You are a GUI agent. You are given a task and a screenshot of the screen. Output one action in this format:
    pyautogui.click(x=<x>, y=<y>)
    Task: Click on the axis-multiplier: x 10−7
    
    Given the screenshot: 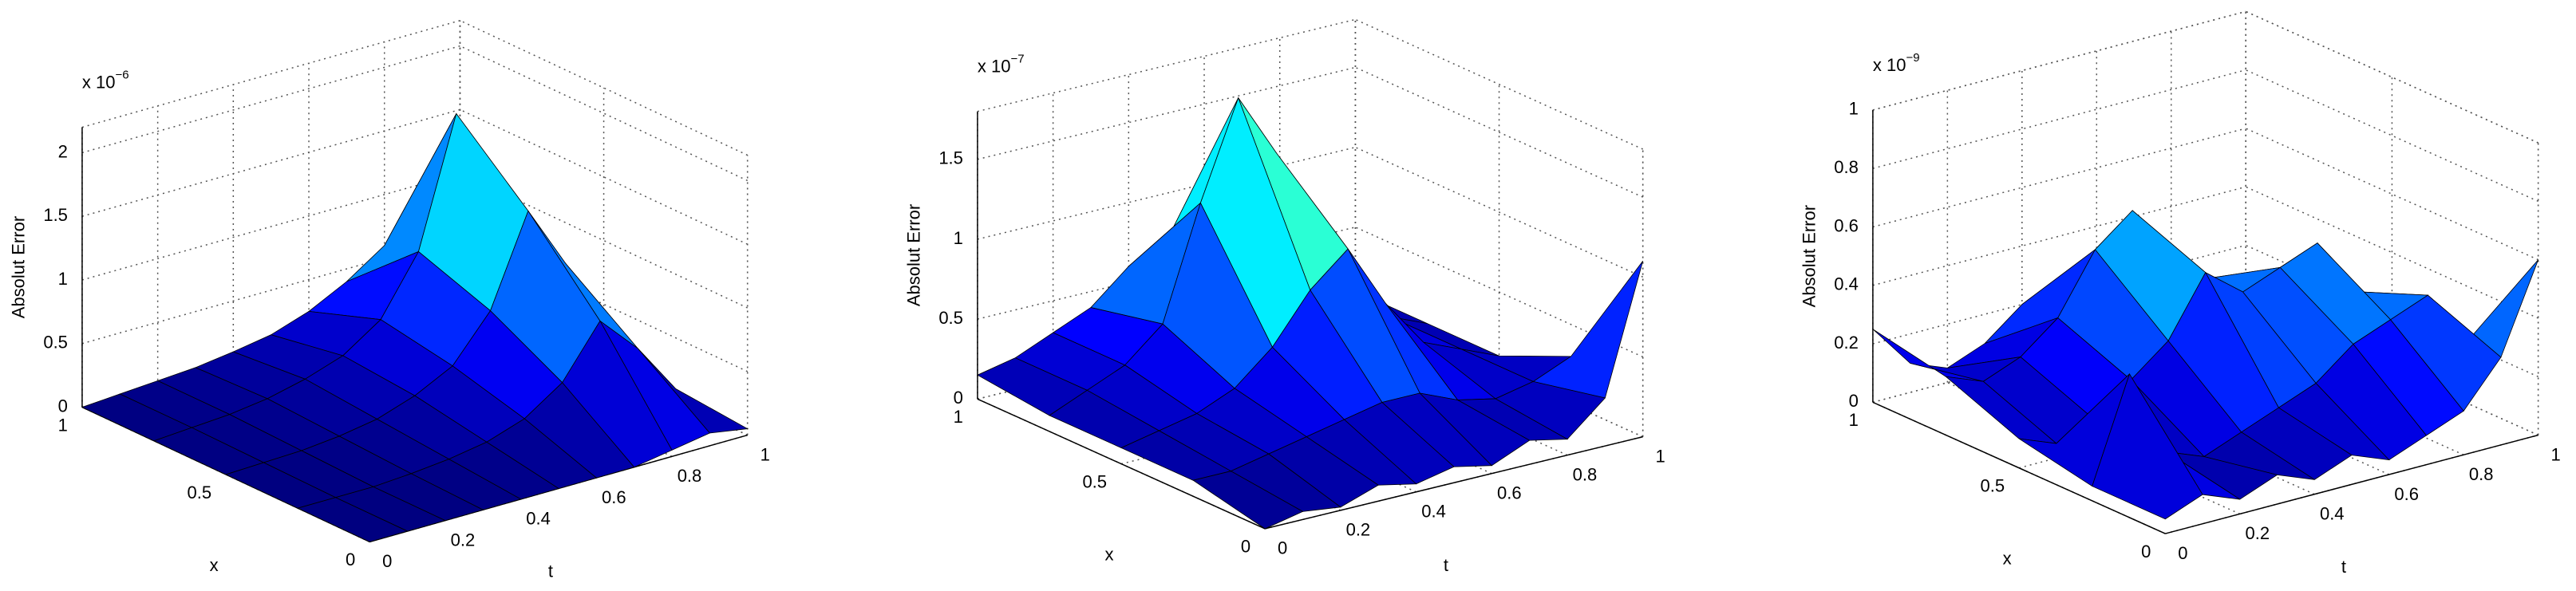 What is the action you would take?
    pyautogui.click(x=1001, y=65)
    